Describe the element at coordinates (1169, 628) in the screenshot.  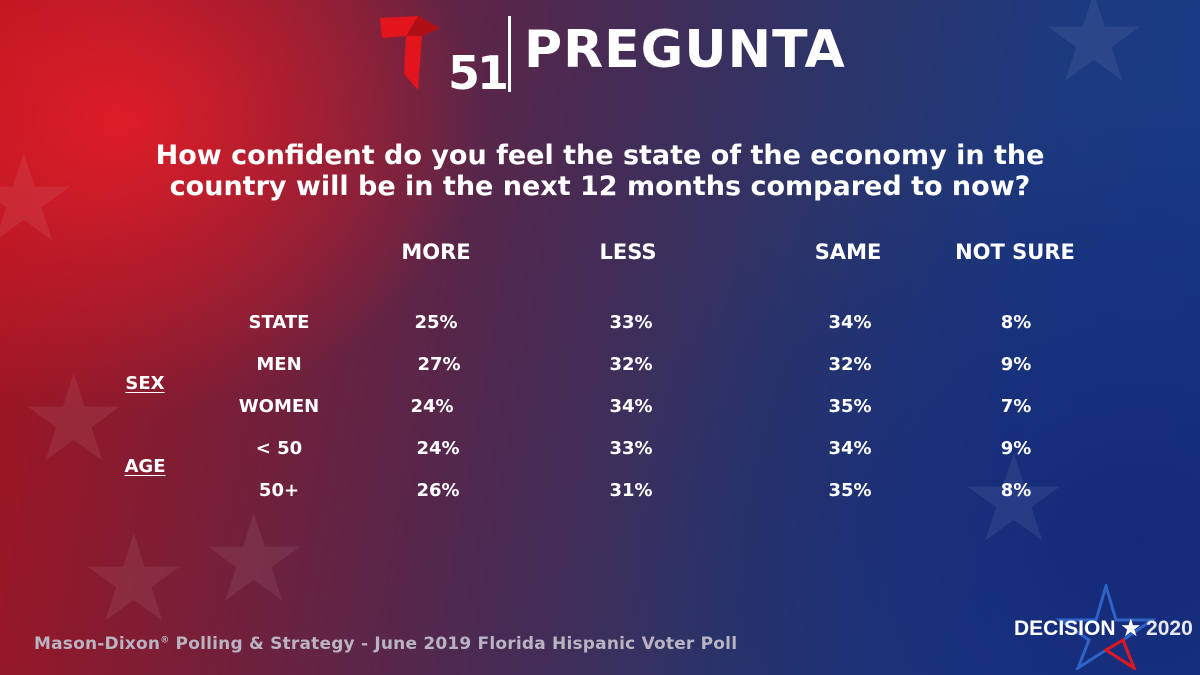
I see `decision-year: 2020` at that location.